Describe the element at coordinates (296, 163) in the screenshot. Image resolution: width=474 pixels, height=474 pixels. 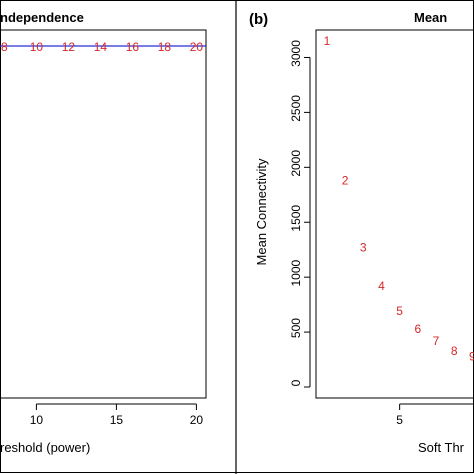
I see `panel-b-y-tick-label: 2000` at that location.